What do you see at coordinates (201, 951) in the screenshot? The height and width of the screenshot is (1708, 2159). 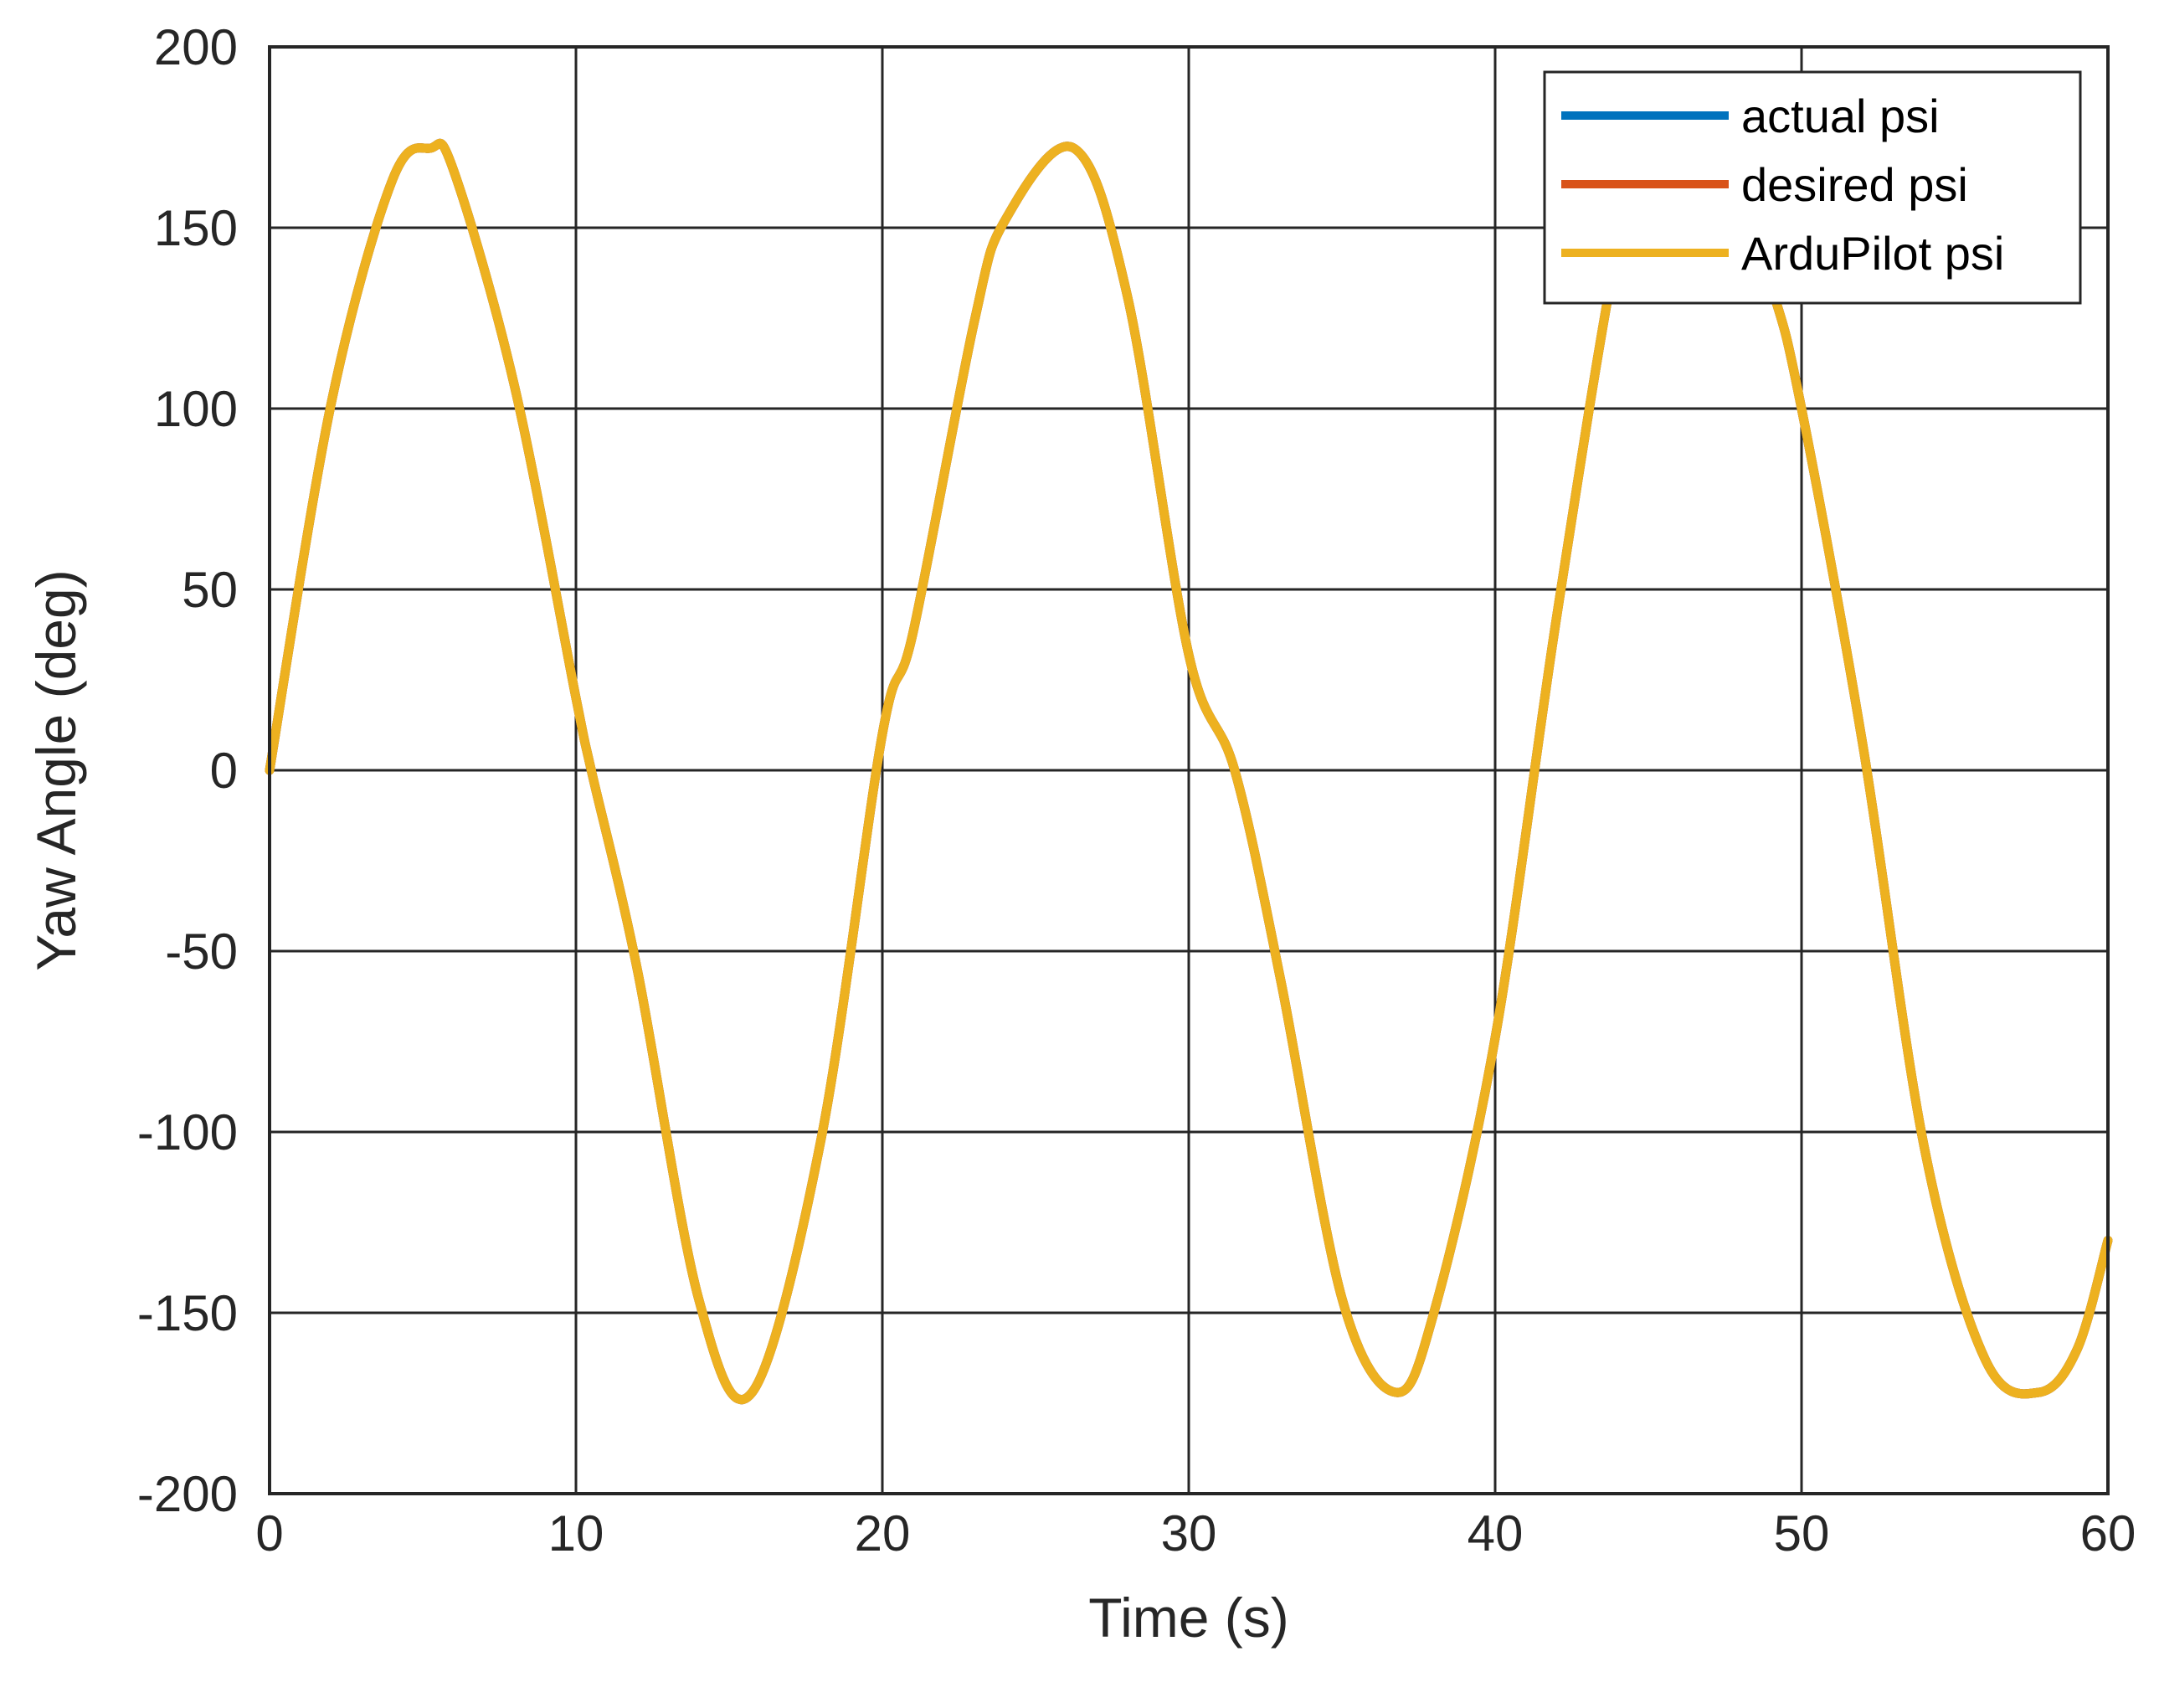 I see `y-tick-label: -50` at bounding box center [201, 951].